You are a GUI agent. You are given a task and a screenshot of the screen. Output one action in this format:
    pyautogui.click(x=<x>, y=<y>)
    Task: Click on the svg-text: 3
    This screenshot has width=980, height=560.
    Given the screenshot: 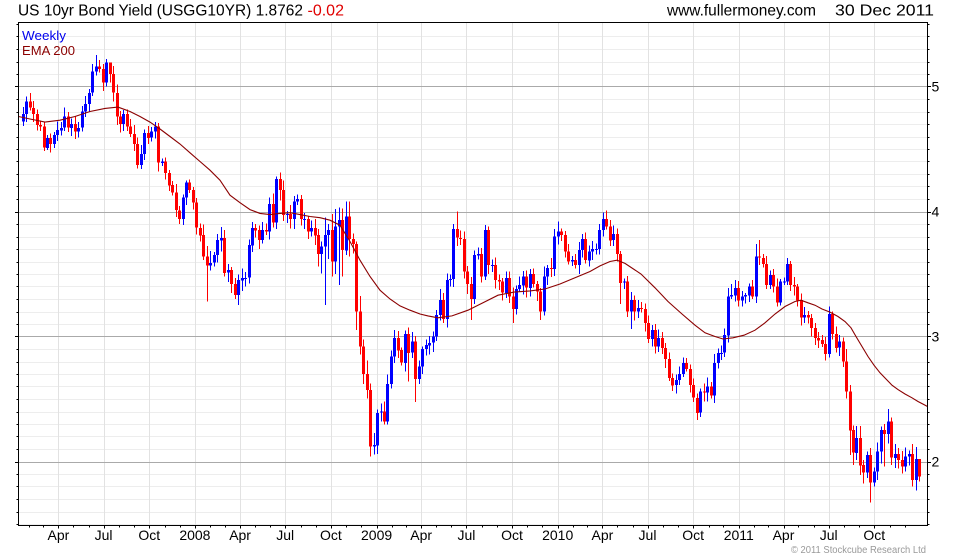 What is the action you would take?
    pyautogui.click(x=936, y=337)
    